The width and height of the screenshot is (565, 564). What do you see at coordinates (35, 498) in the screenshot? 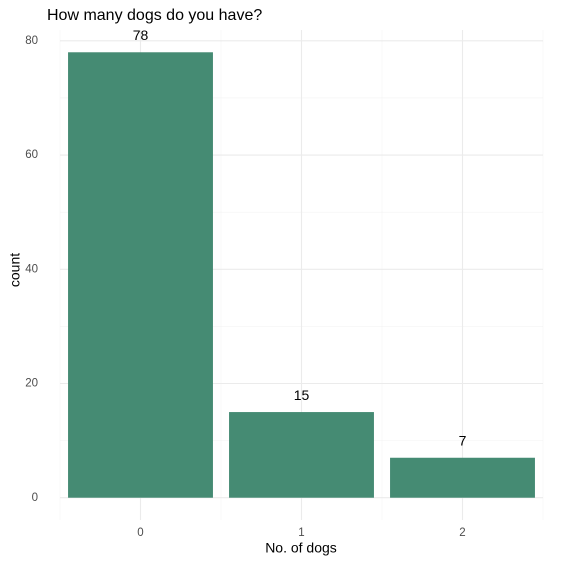
I see `y-tick-label: 0` at bounding box center [35, 498].